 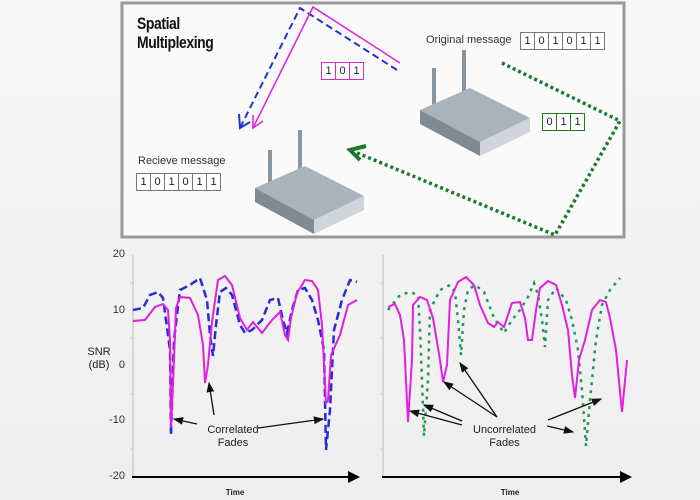 What do you see at coordinates (175, 42) in the screenshot?
I see `title-line-2: Multiplexing` at bounding box center [175, 42].